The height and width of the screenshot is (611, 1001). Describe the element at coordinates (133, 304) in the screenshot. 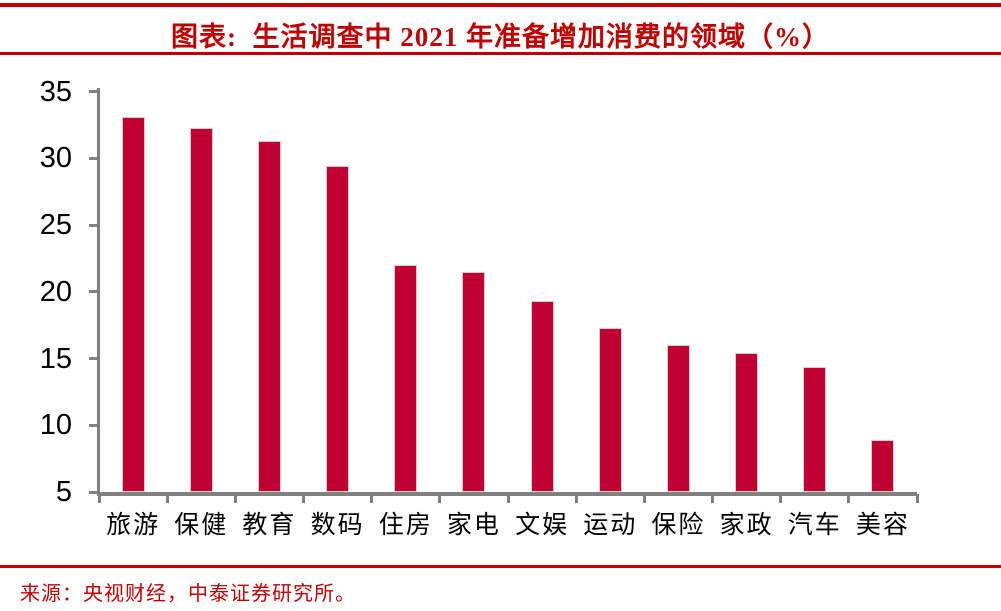

I see `bar-旅游` at that location.